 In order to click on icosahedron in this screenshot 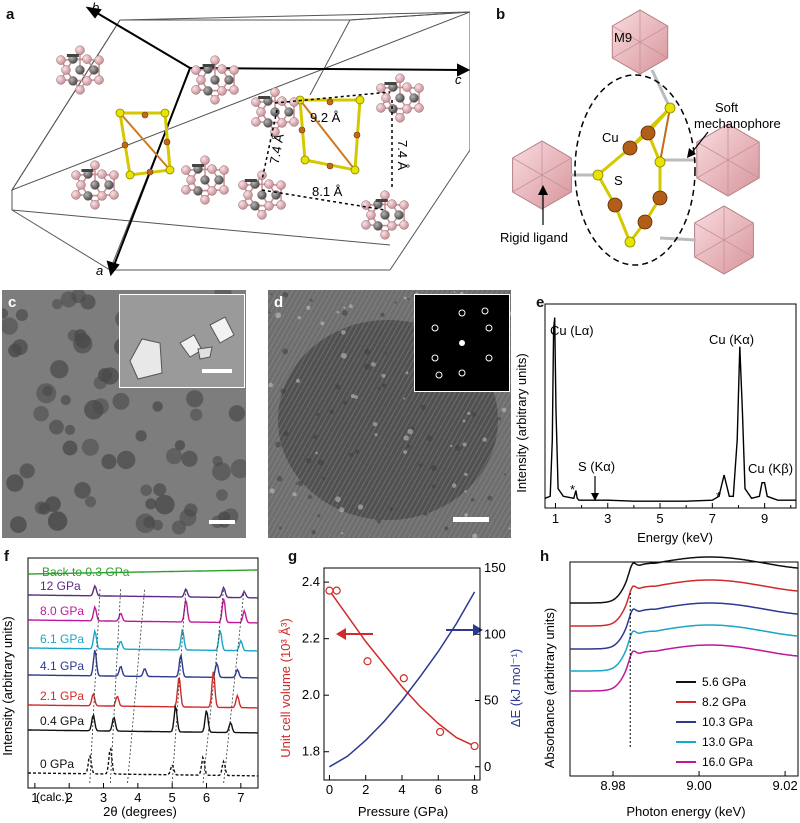, I will do `click(542, 175)`.